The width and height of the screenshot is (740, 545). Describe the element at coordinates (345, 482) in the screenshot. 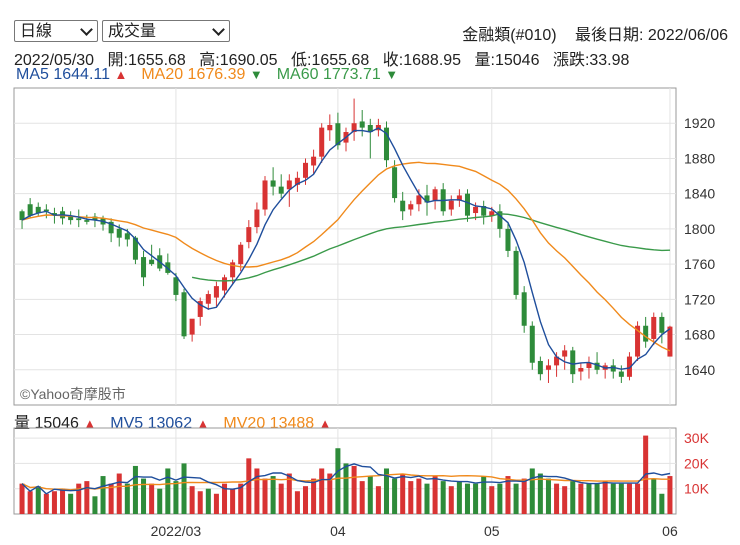

I see `mv20-line` at that location.